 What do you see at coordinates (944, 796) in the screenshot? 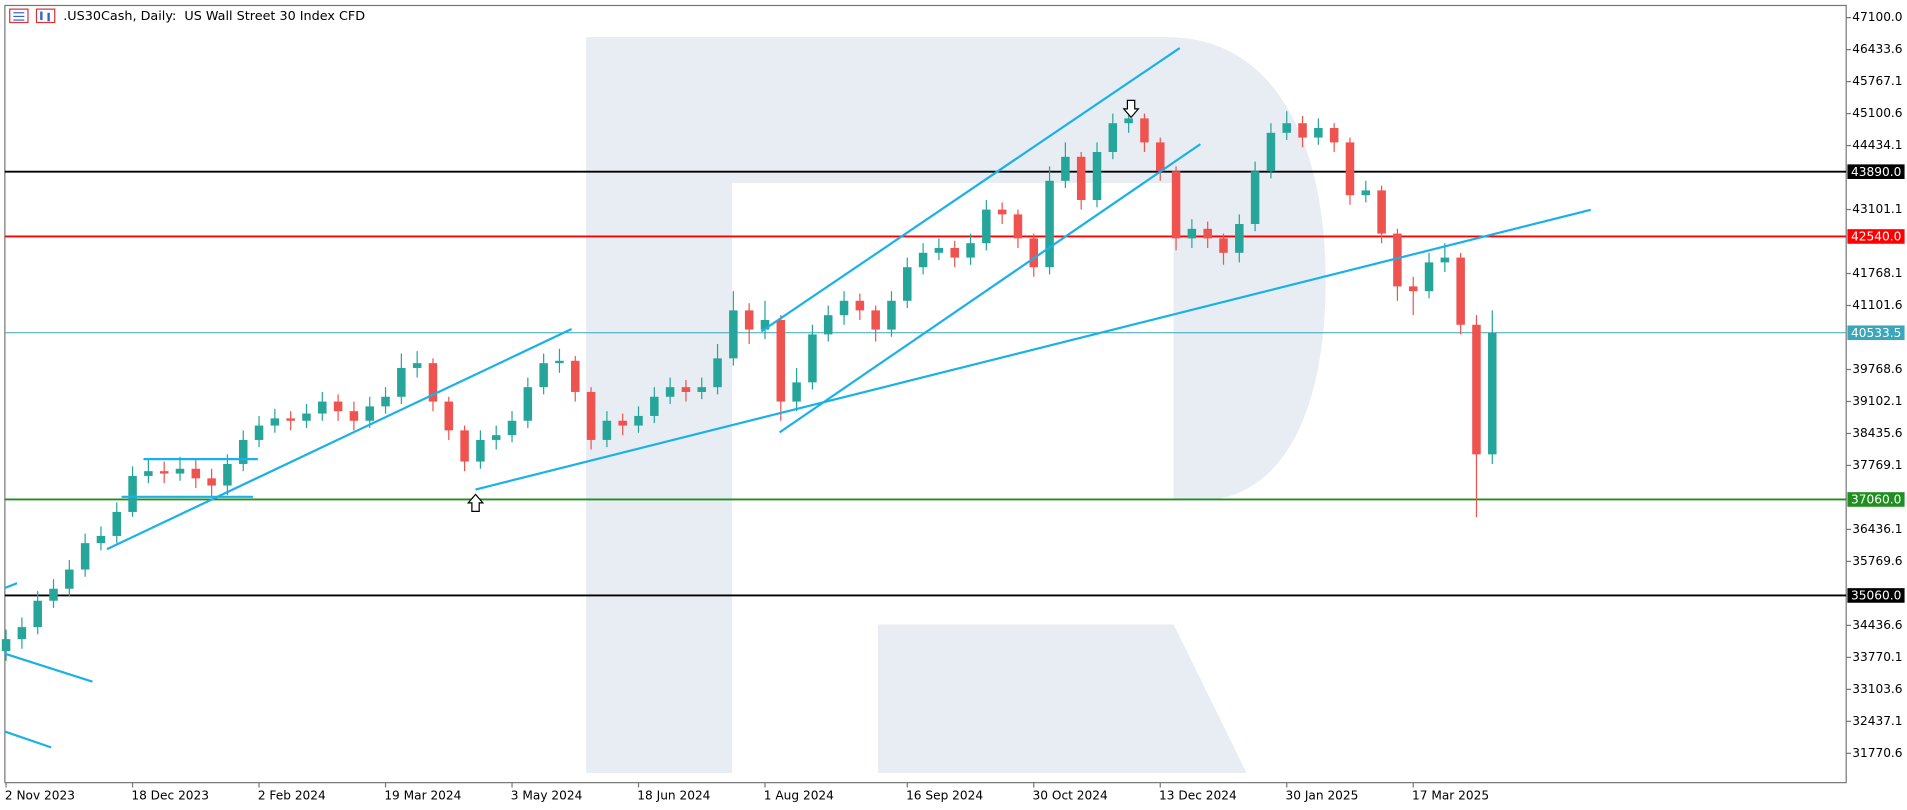
I see `x-tick-label: 16 Sep 2024` at bounding box center [944, 796].